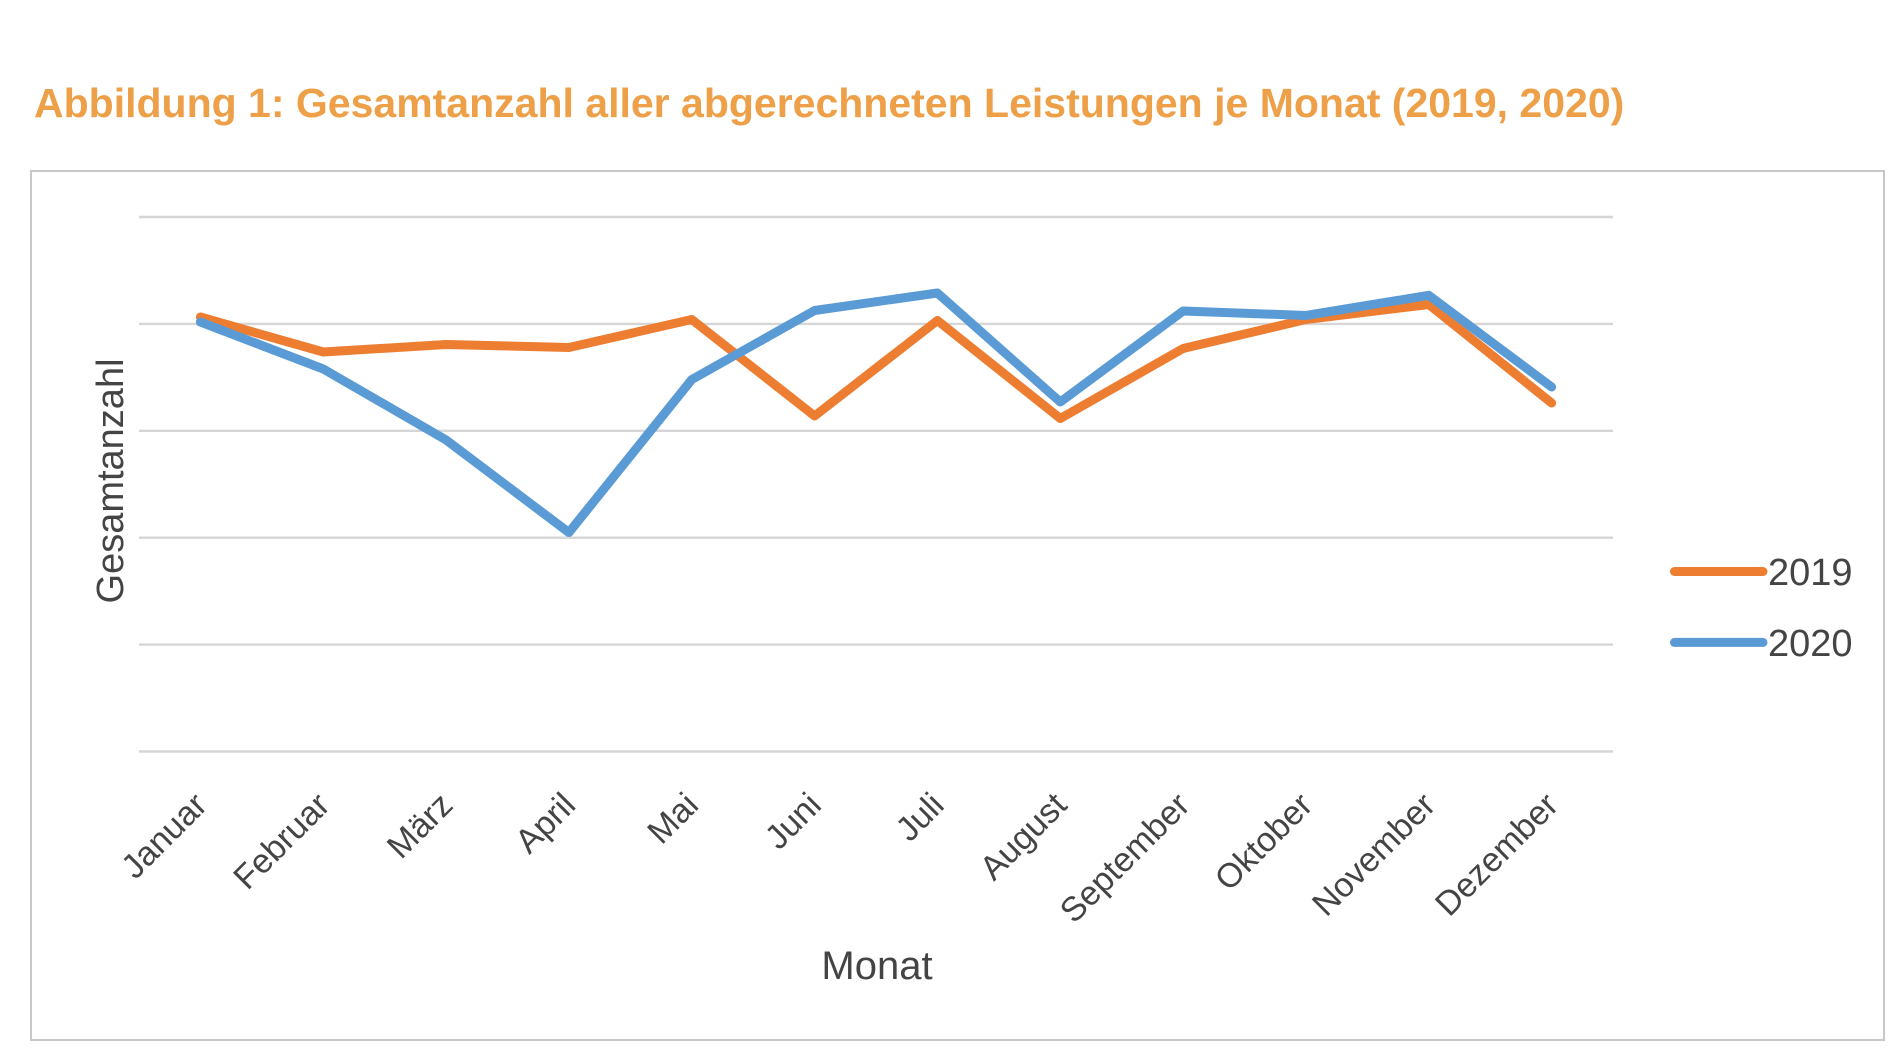 This screenshot has width=1900, height=1050. I want to click on svg-text: 2019, so click(1810, 573).